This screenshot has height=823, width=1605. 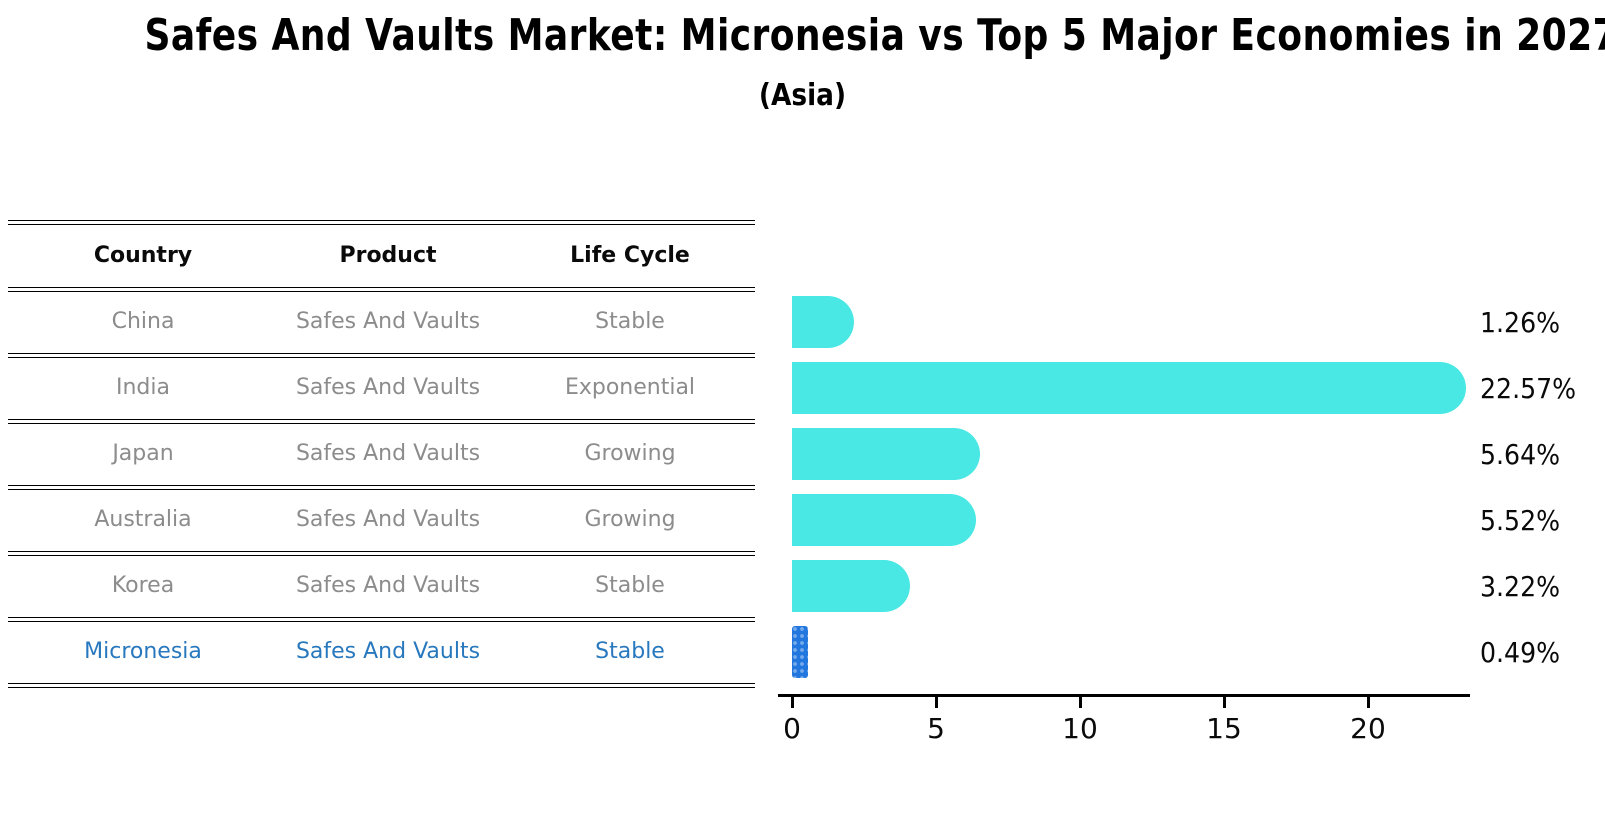 I want to click on x-axis-tick-label: 0, so click(x=792, y=728).